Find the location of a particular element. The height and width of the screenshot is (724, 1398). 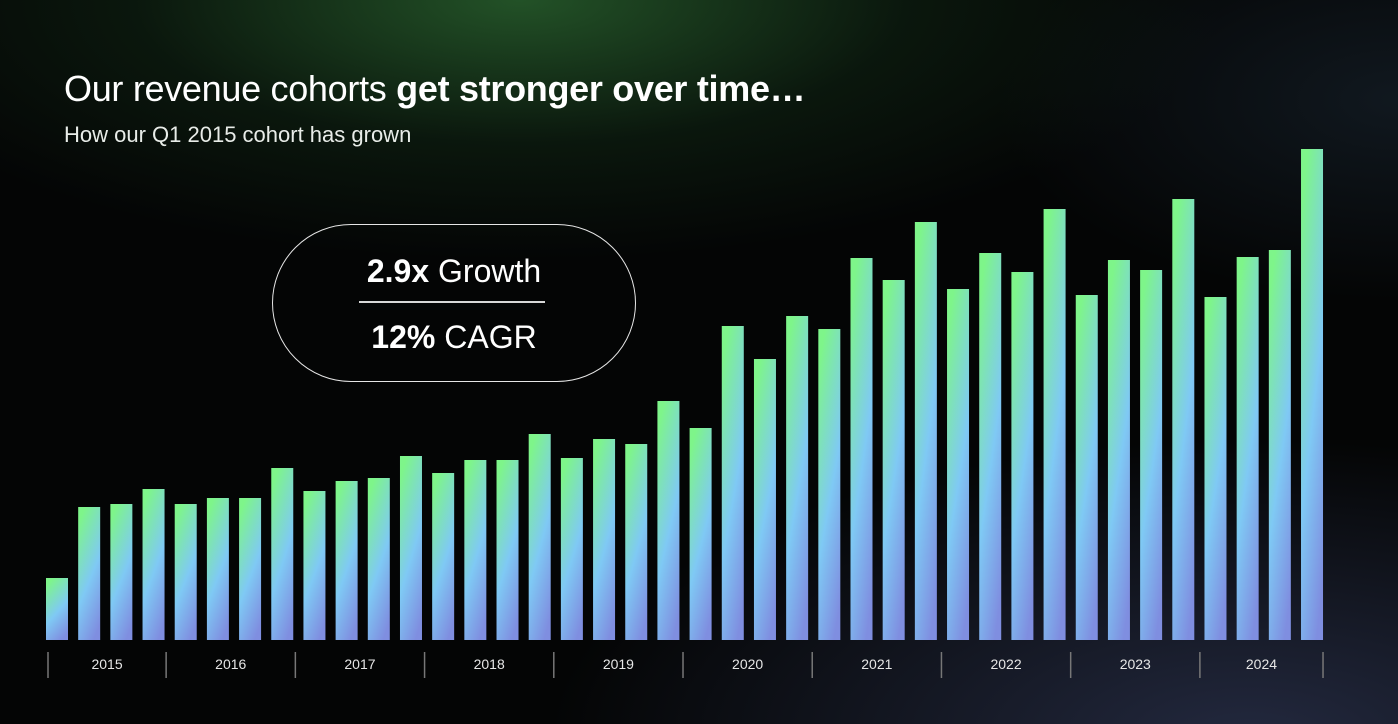

year-tick-label: 2019 is located at coordinates (618, 664).